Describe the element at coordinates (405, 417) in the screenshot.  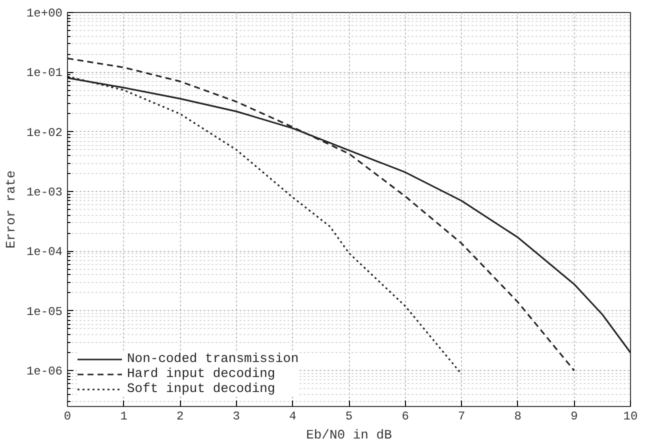
I see `x-tick-label: 6` at that location.